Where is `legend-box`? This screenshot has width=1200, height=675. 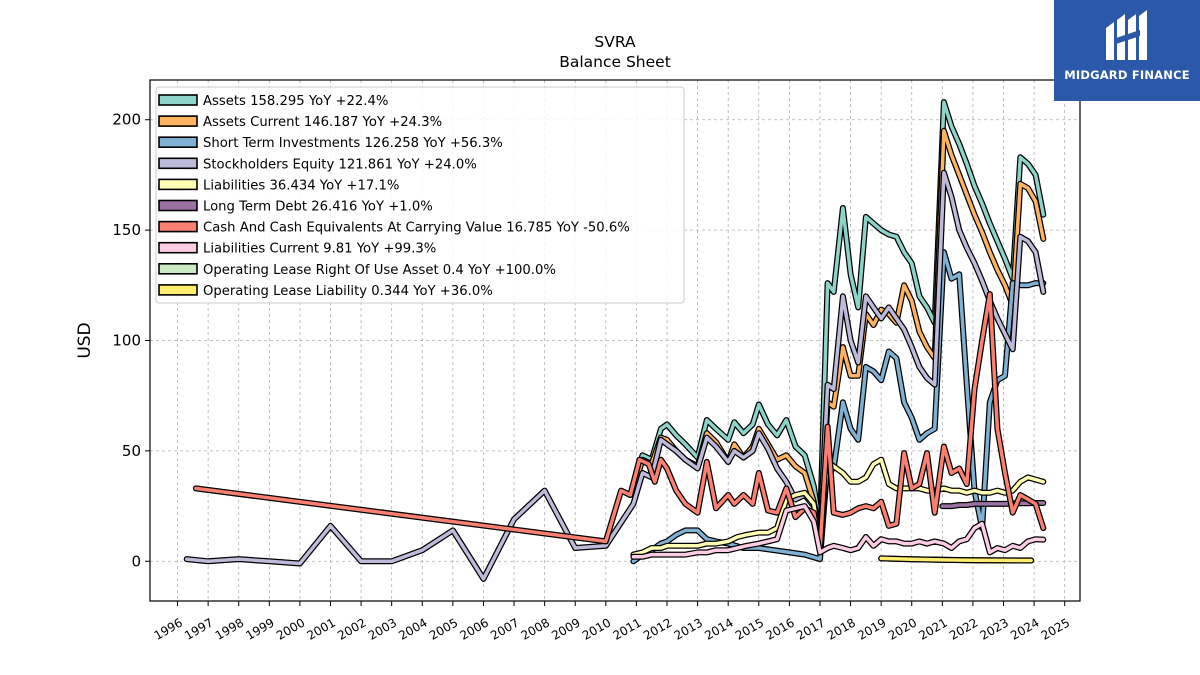 legend-box is located at coordinates (420, 195).